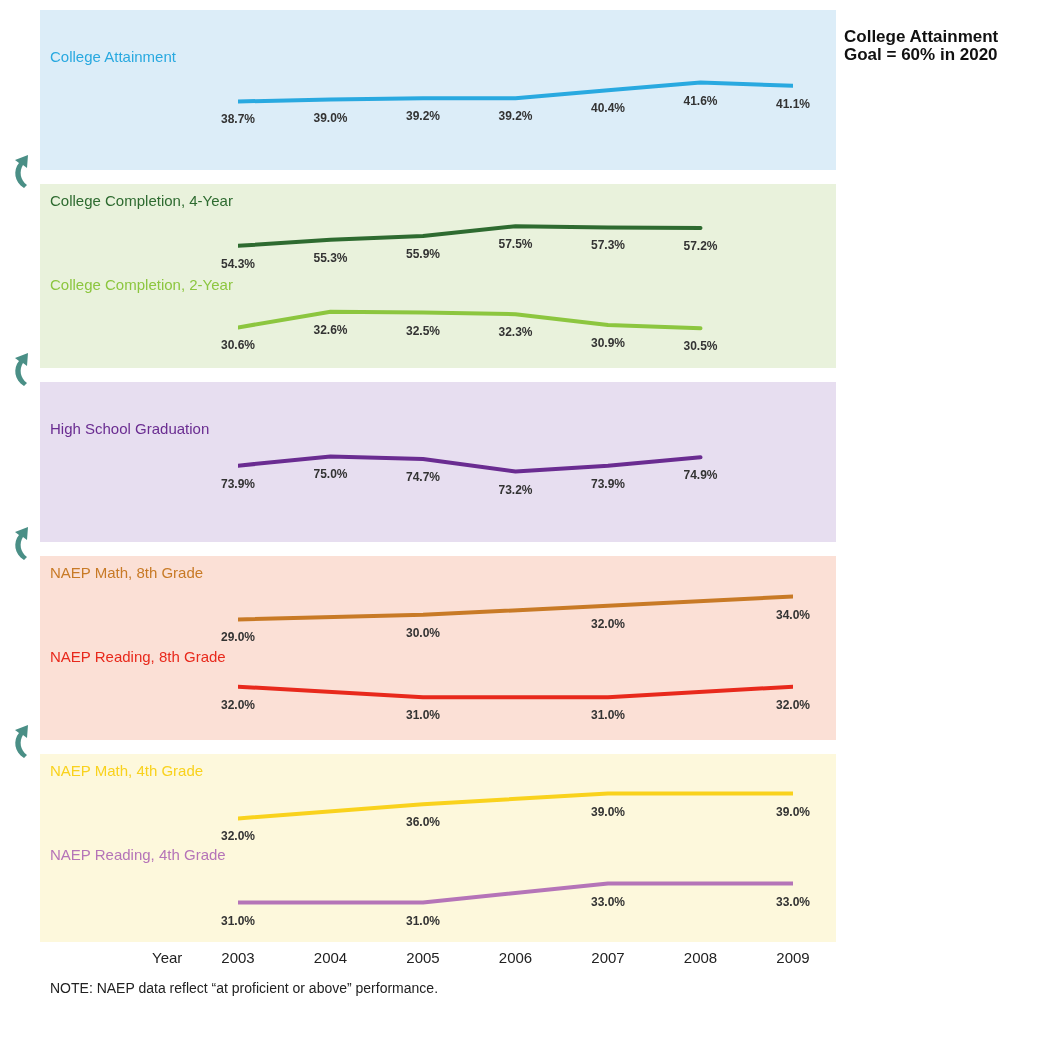 This screenshot has width=1037, height=1045. I want to click on data-label: 41.6%, so click(700, 100).